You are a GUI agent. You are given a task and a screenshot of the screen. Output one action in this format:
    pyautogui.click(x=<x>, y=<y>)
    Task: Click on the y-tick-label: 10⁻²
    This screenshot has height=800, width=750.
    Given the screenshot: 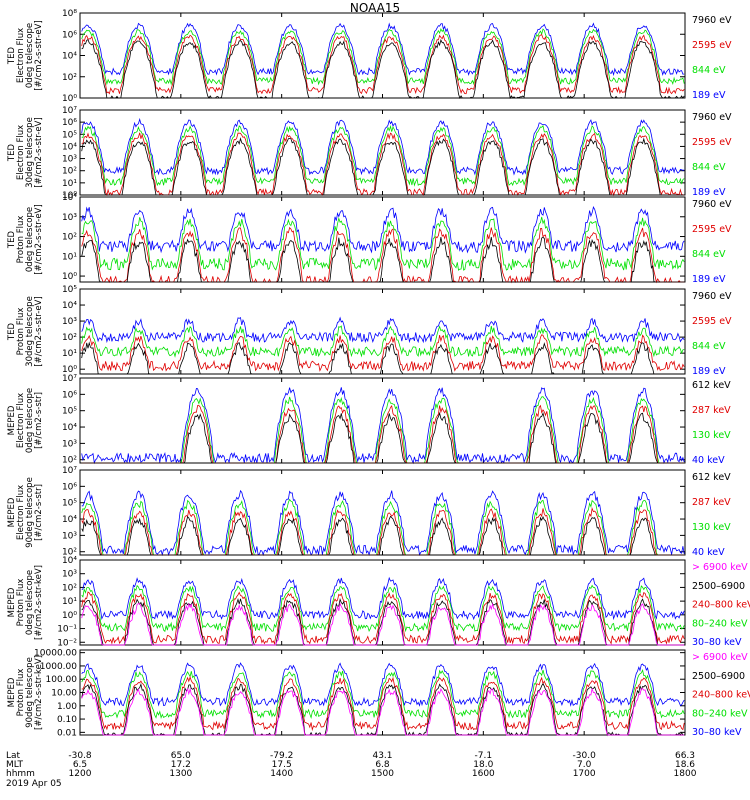 What is the action you would take?
    pyautogui.click(x=67, y=643)
    